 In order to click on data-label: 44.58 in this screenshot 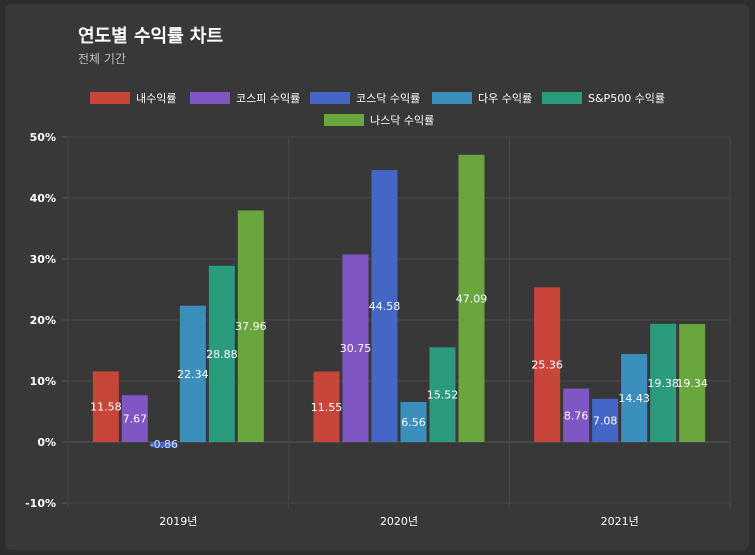, I will do `click(385, 306)`.